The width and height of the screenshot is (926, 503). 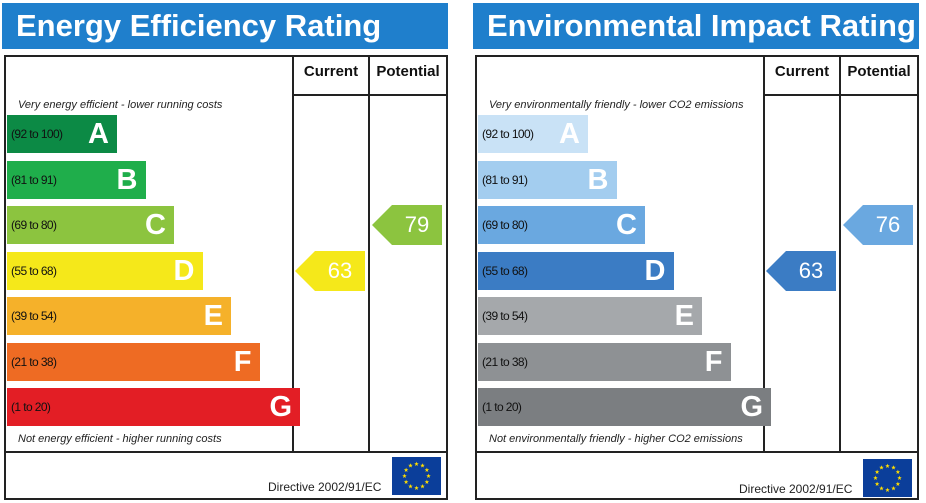 I want to click on chart-title: Environmental Impact Rating, so click(x=696, y=26).